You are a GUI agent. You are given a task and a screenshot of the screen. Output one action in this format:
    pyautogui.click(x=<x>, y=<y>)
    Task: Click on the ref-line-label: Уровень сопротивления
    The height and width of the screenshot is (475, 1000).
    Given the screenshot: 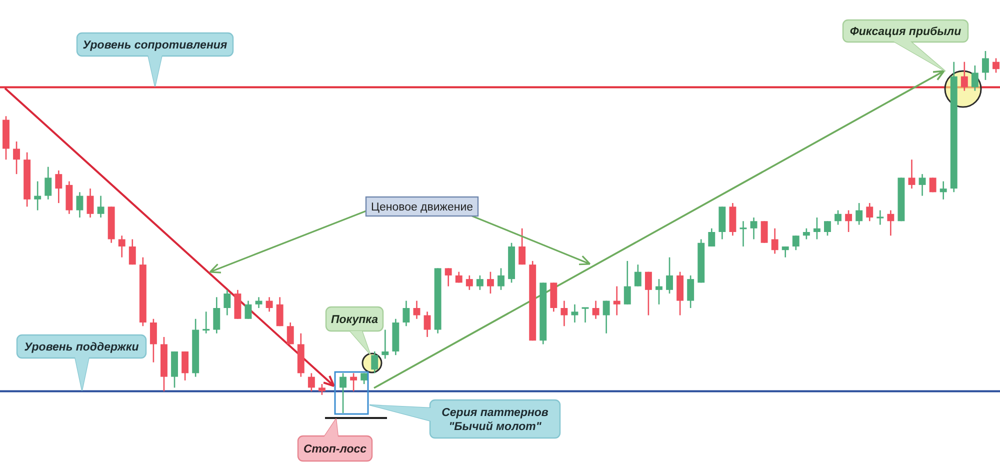 What is the action you would take?
    pyautogui.click(x=155, y=46)
    